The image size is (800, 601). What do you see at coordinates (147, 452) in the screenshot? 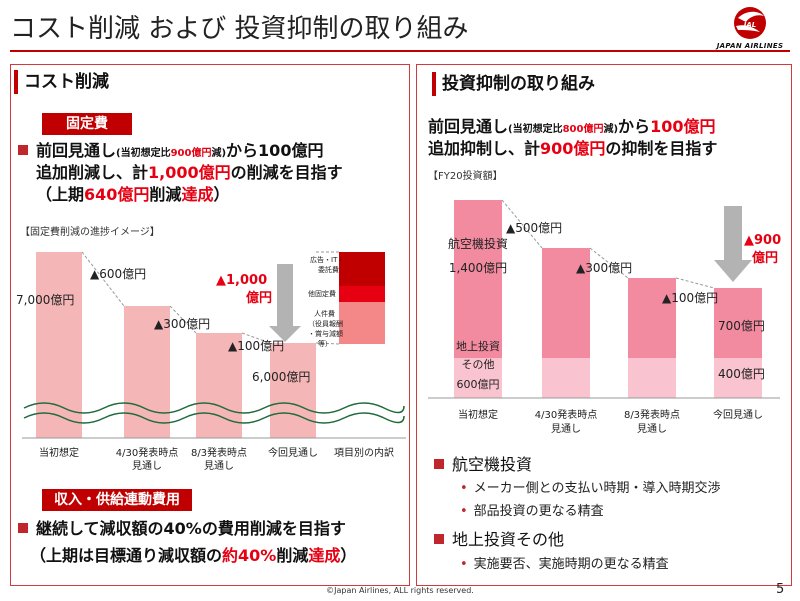
I see `cat-0430-1: 4/30発表時点` at bounding box center [147, 452].